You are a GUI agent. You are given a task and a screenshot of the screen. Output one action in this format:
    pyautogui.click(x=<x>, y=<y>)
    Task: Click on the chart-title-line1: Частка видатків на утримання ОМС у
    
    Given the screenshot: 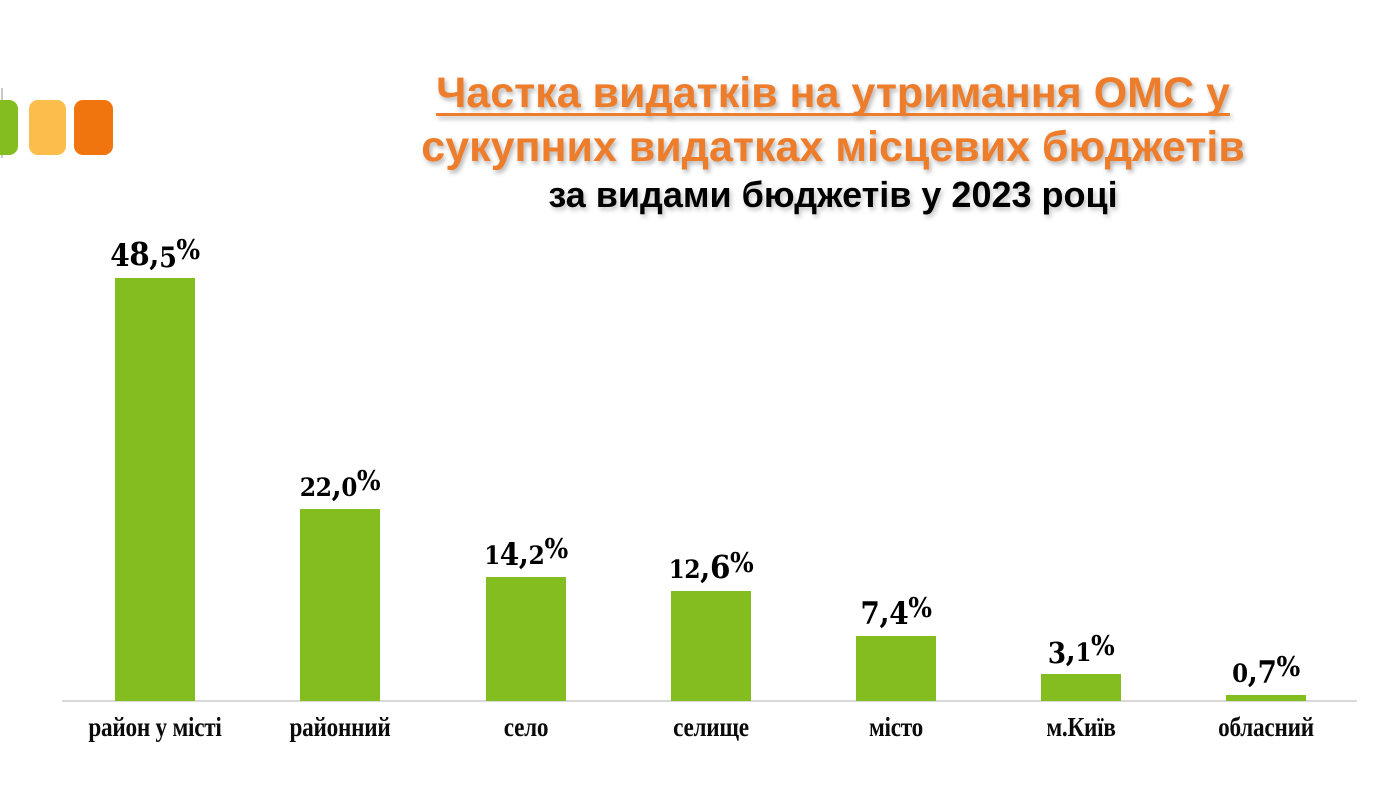 What is the action you would take?
    pyautogui.click(x=833, y=93)
    